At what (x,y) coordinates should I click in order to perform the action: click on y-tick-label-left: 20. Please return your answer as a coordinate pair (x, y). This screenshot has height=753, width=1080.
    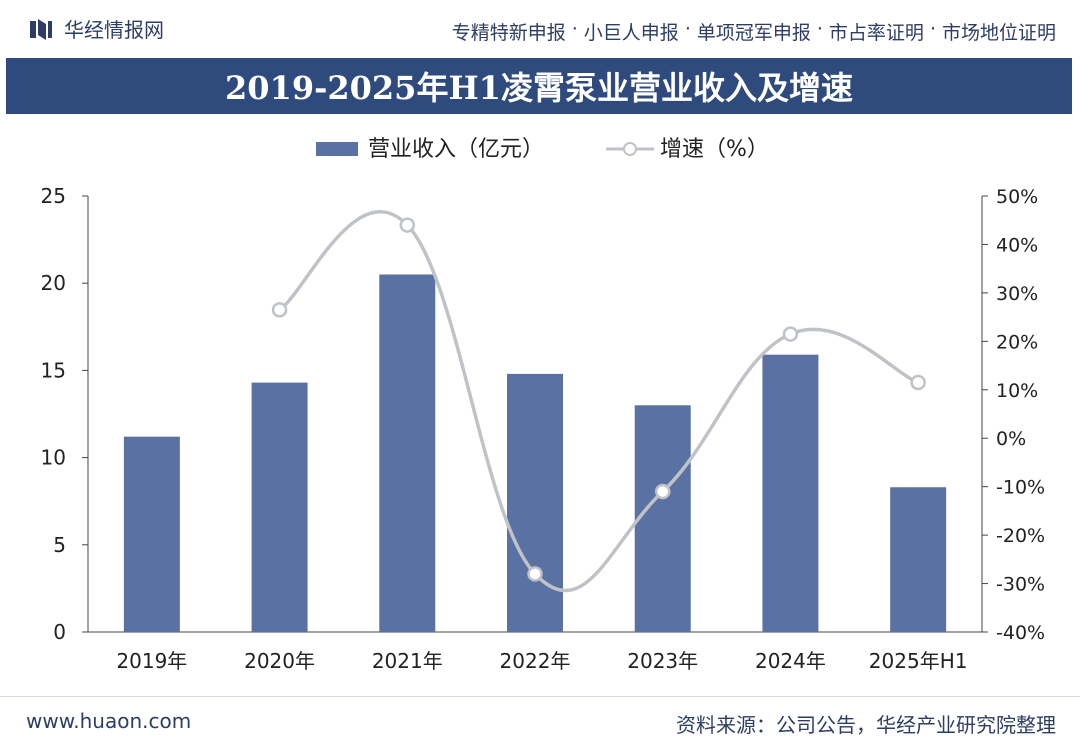
    Looking at the image, I should click on (53, 283).